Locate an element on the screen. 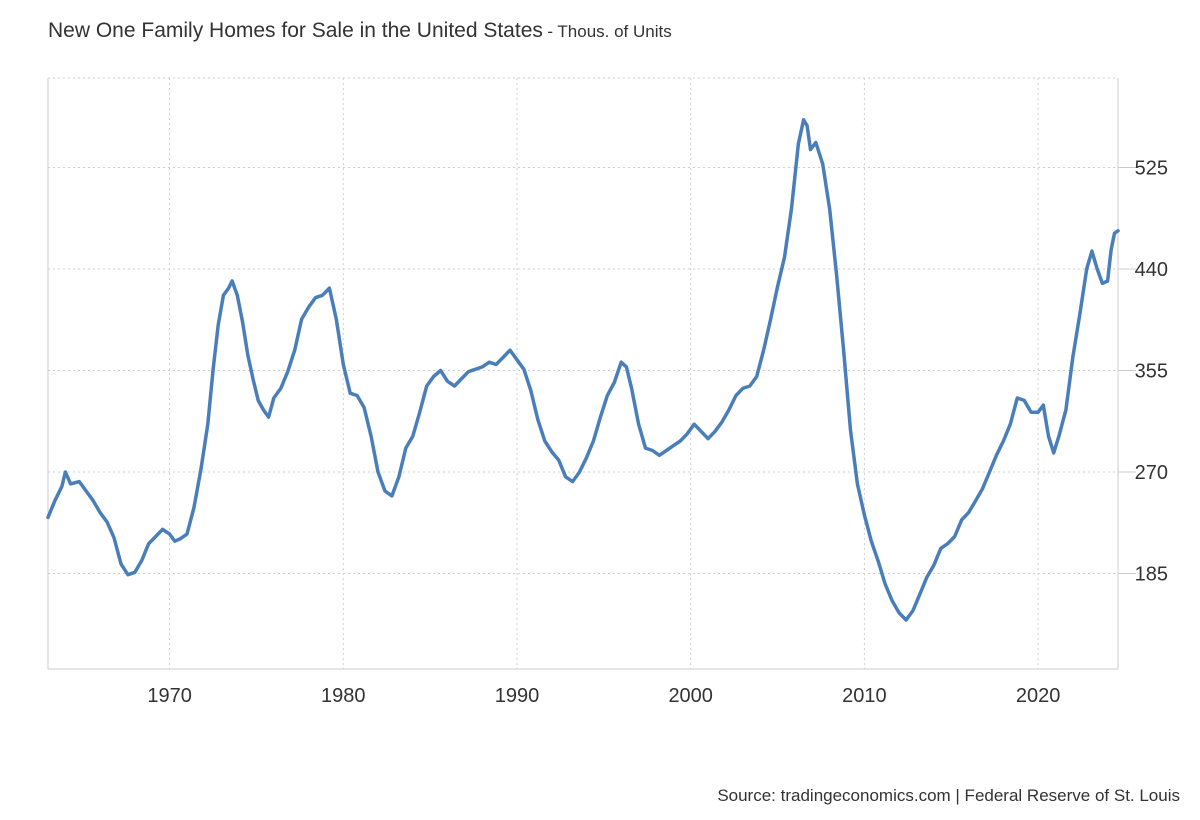  x-tick-label: 2000 is located at coordinates (690, 696).